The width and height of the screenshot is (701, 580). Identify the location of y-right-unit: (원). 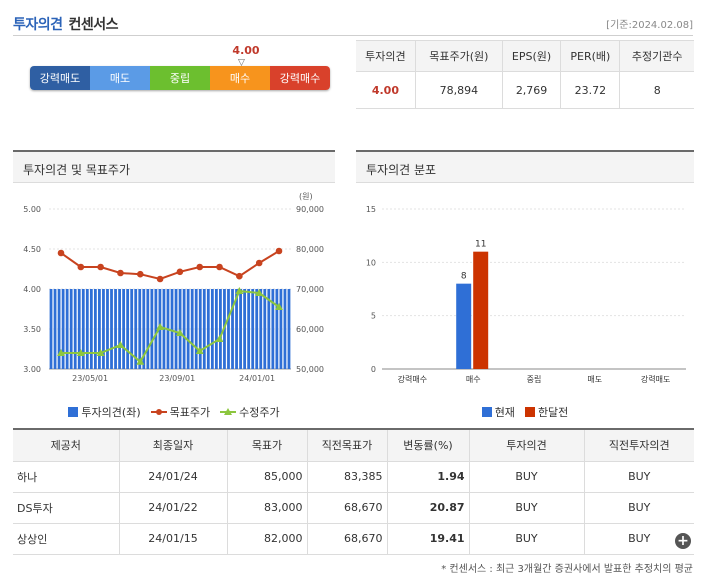
(306, 196).